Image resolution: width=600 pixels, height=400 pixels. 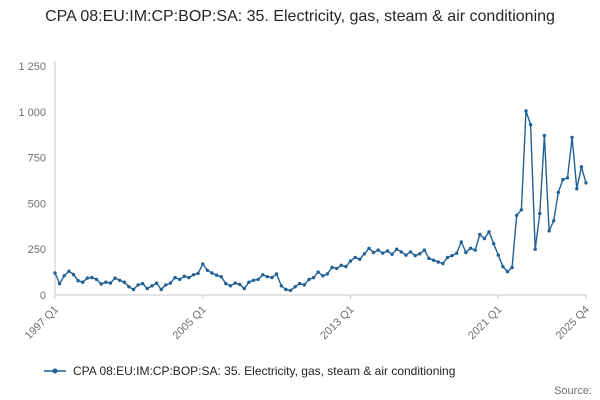 What do you see at coordinates (573, 323) in the screenshot?
I see `x-tick-label: 2025 Q4` at bounding box center [573, 323].